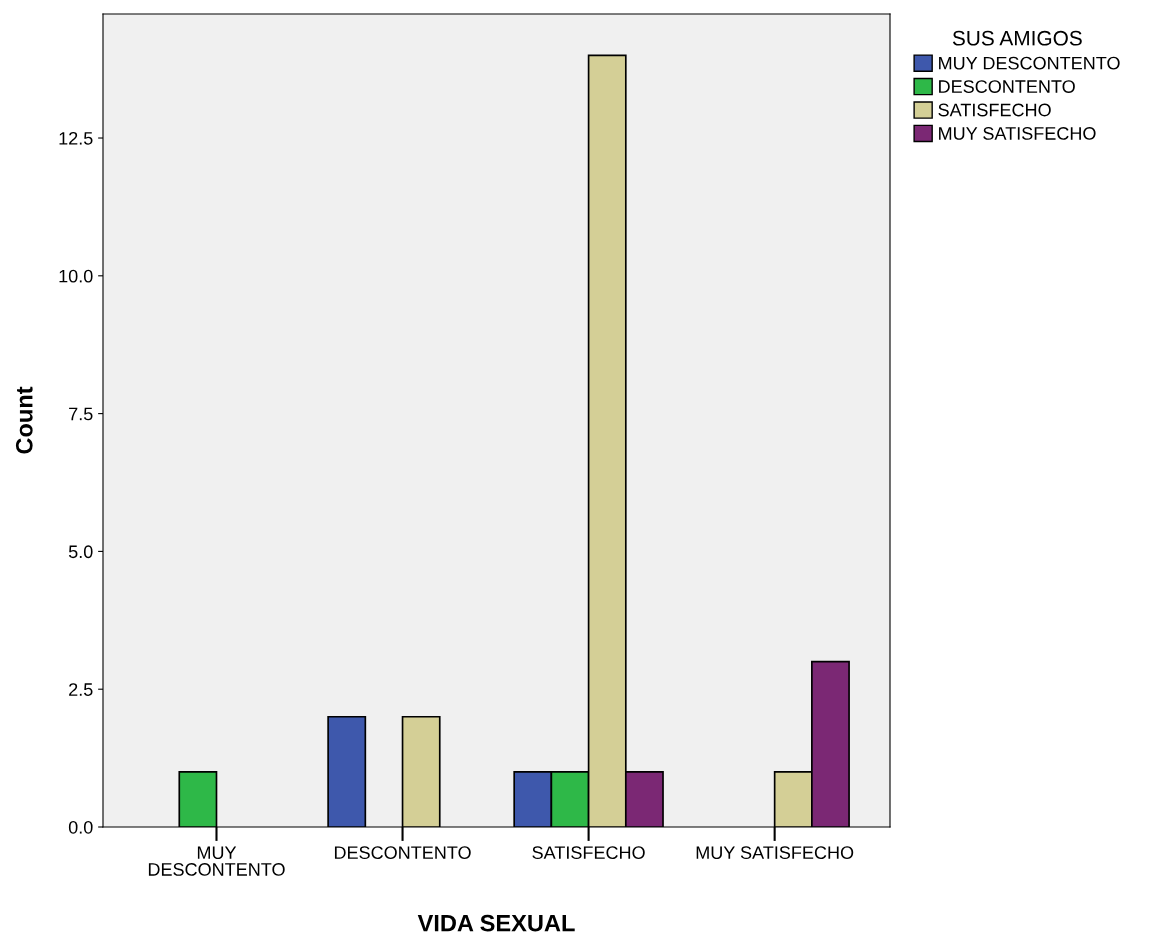 This screenshot has height=935, width=1150. Describe the element at coordinates (80, 827) in the screenshot. I see `y-tick-label: 0.0` at that location.